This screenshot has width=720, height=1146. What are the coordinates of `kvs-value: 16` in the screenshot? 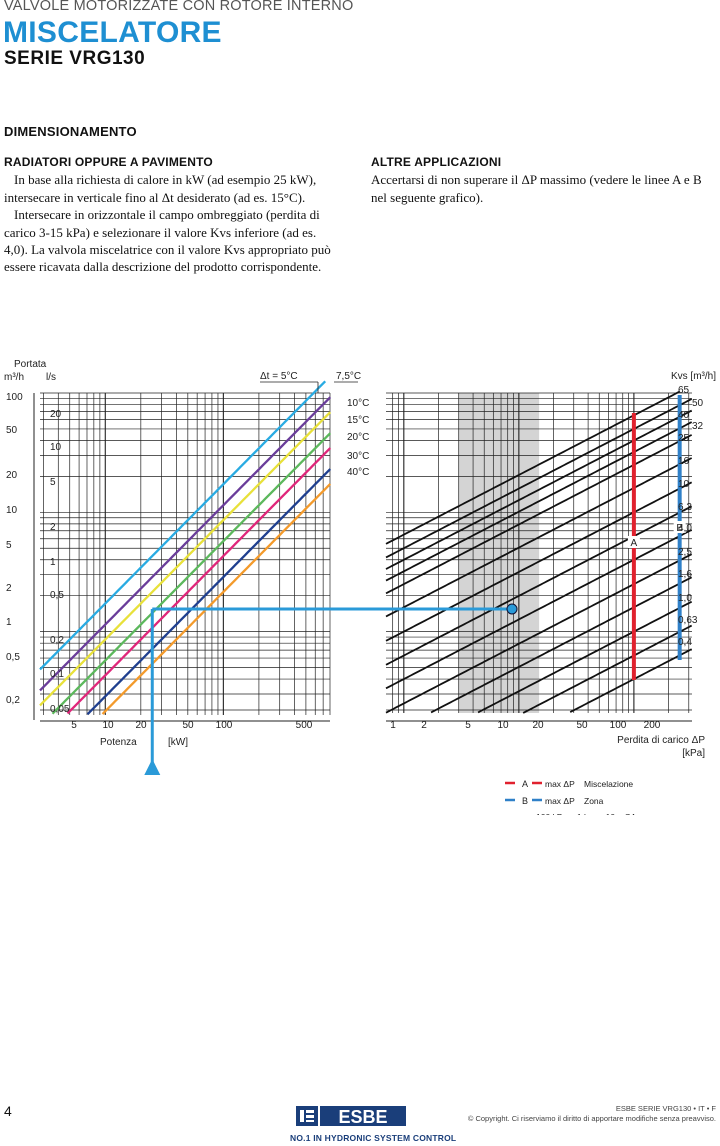 It's located at (684, 461).